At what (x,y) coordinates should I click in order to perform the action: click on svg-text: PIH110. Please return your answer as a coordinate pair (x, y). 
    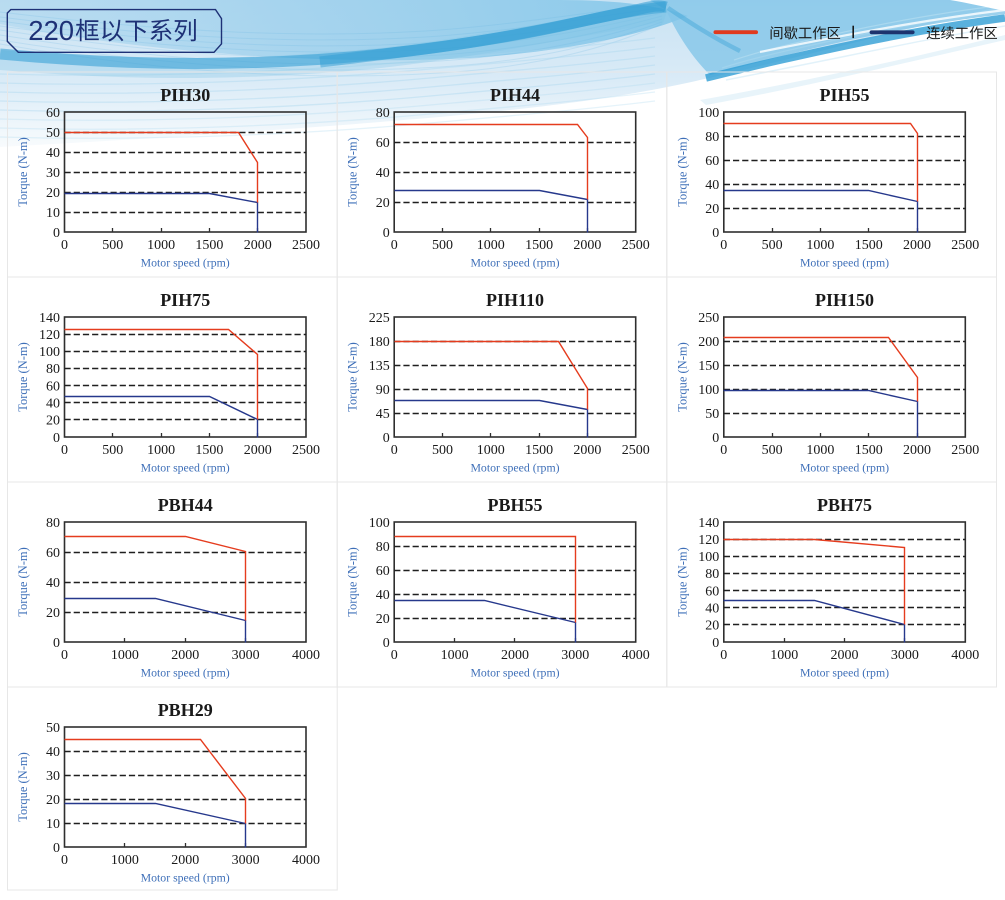
    Looking at the image, I should click on (515, 300).